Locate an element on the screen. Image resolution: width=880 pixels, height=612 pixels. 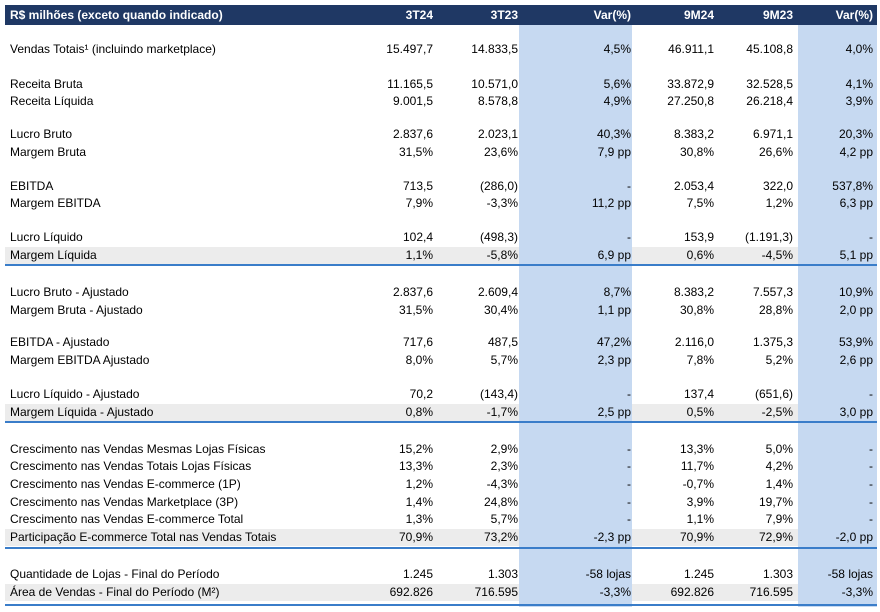
row-label: Lucro Bruto - Ajustado is located at coordinates (69, 292).